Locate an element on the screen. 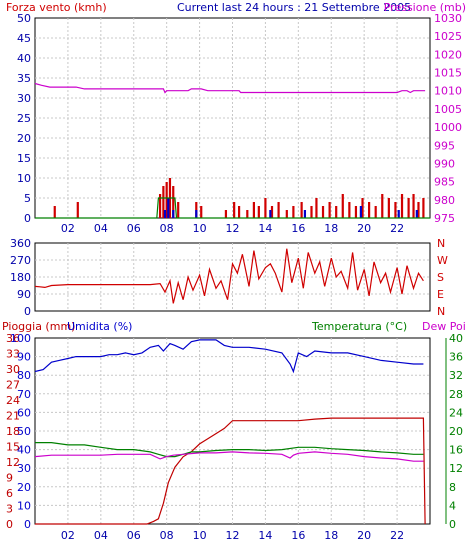 The image size is (466, 552). rain-y-tick: 12 is located at coordinates (13, 462).